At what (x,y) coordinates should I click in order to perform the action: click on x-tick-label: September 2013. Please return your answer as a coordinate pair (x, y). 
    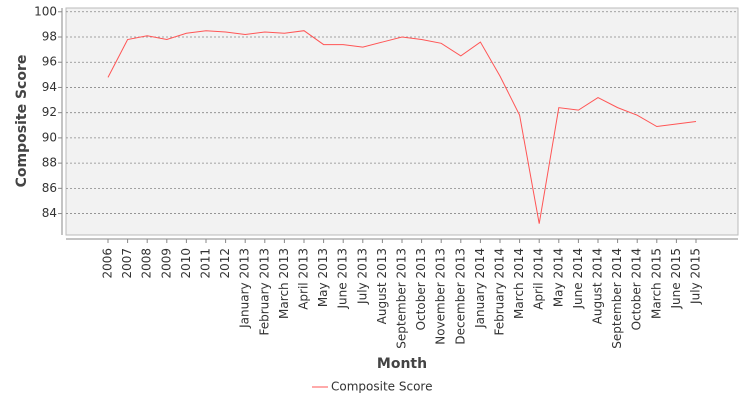
    Looking at the image, I should click on (402, 298).